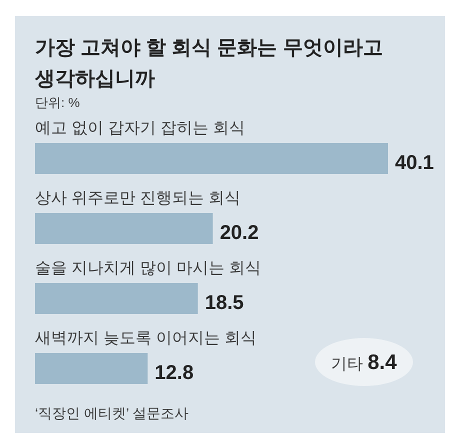 The image size is (473, 444). I want to click on annotation: 기타 8.4, so click(364, 362).